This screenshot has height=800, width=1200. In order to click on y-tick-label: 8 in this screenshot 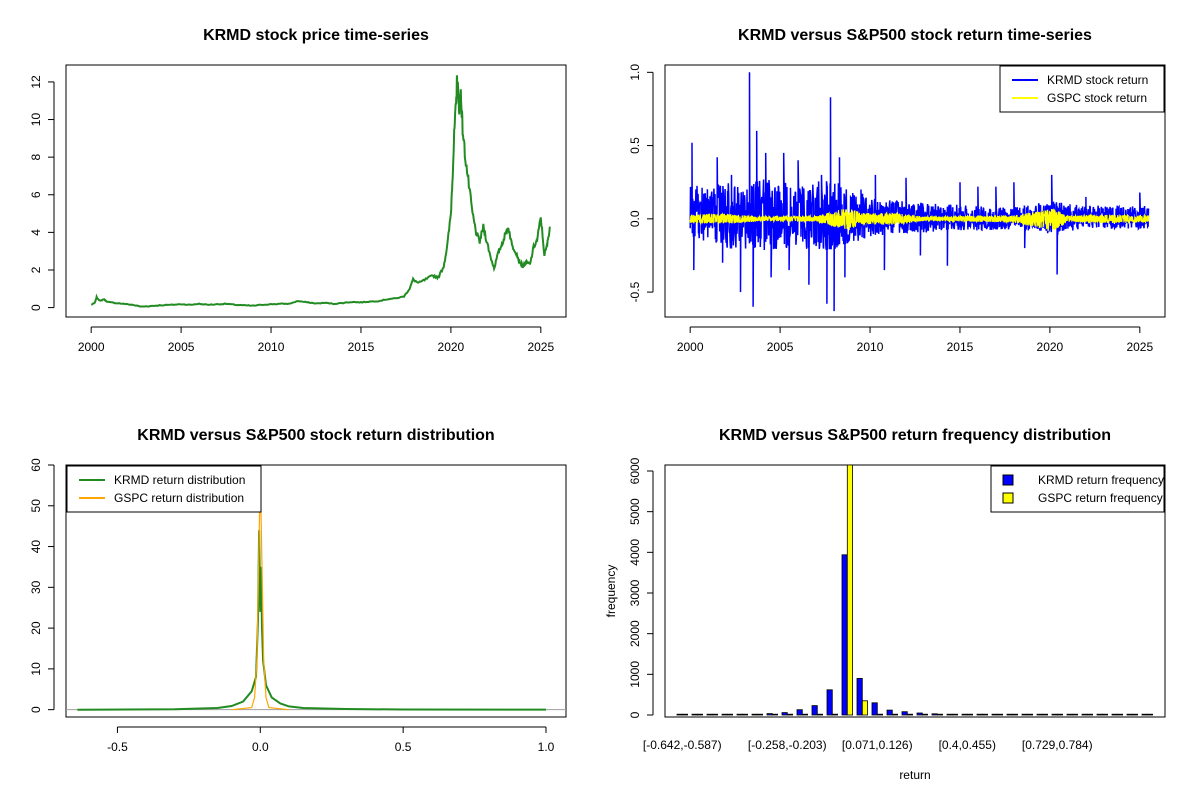, I will do `click(36, 156)`.